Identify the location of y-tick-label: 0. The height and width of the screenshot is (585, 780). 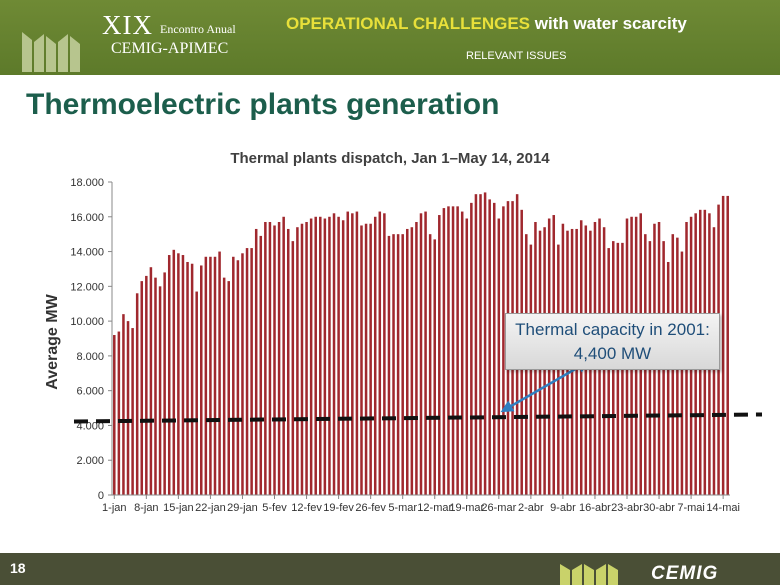
(101, 496).